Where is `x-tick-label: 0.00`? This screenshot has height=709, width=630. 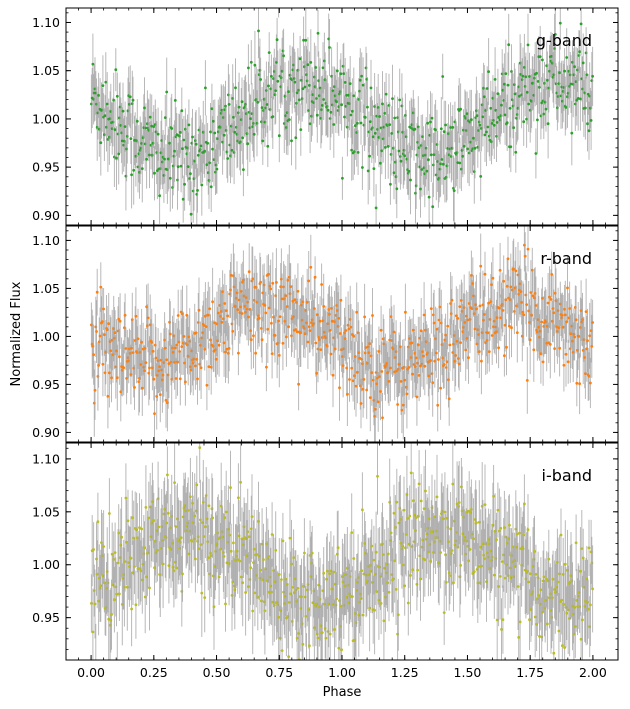
x-tick-label: 0.00 is located at coordinates (91, 672).